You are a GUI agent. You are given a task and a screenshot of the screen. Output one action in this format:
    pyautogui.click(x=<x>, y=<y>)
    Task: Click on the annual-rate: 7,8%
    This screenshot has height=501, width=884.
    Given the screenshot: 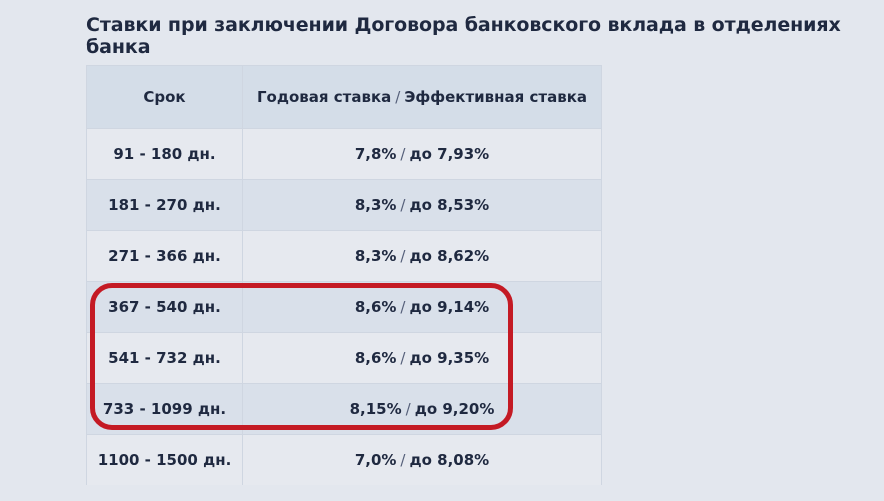 What is the action you would take?
    pyautogui.click(x=375, y=154)
    